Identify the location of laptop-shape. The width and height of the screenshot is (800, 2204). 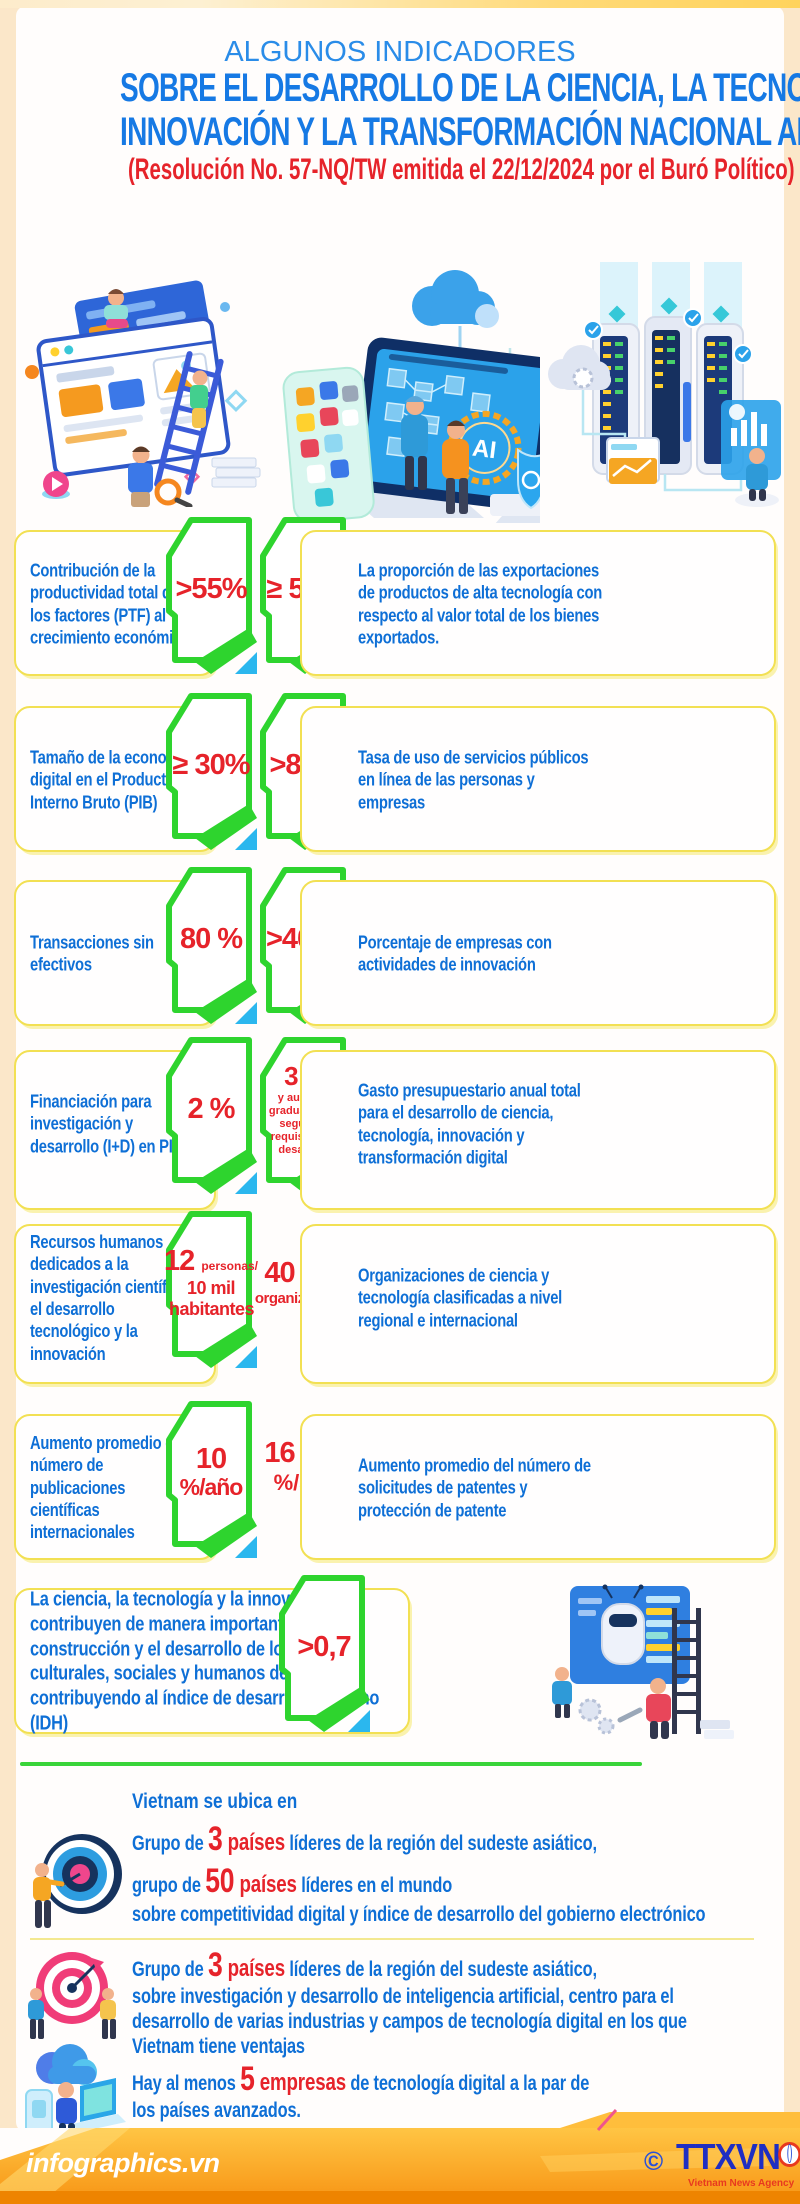
(99, 2105).